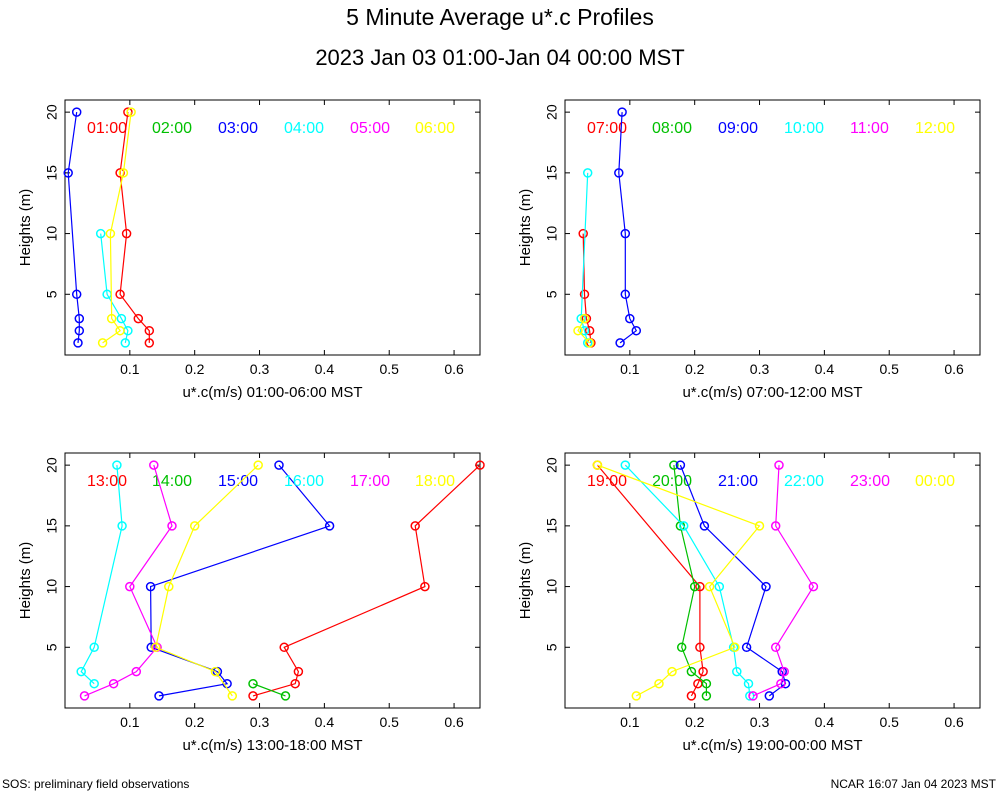 This screenshot has width=1000, height=800. I want to click on chart-title: 5 Minute Average u*.c Profiles, so click(500, 17).